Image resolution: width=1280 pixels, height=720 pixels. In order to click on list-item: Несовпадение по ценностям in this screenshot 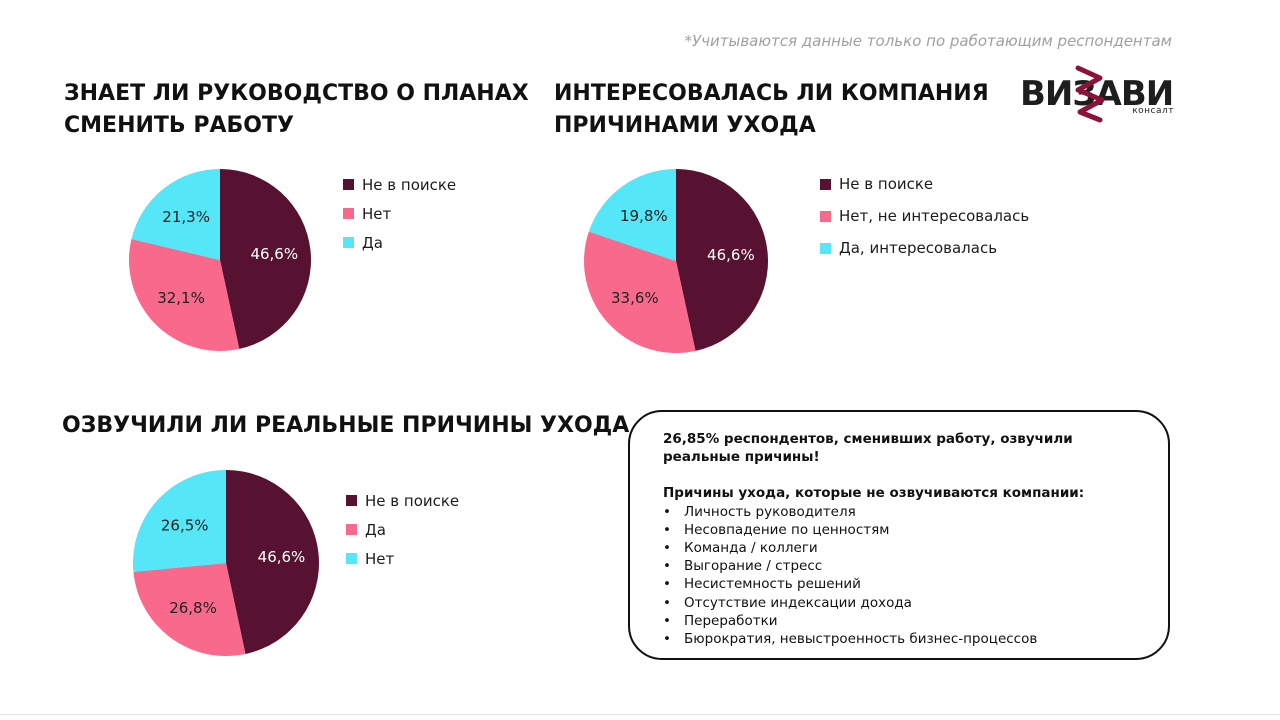, I will do `click(903, 530)`.